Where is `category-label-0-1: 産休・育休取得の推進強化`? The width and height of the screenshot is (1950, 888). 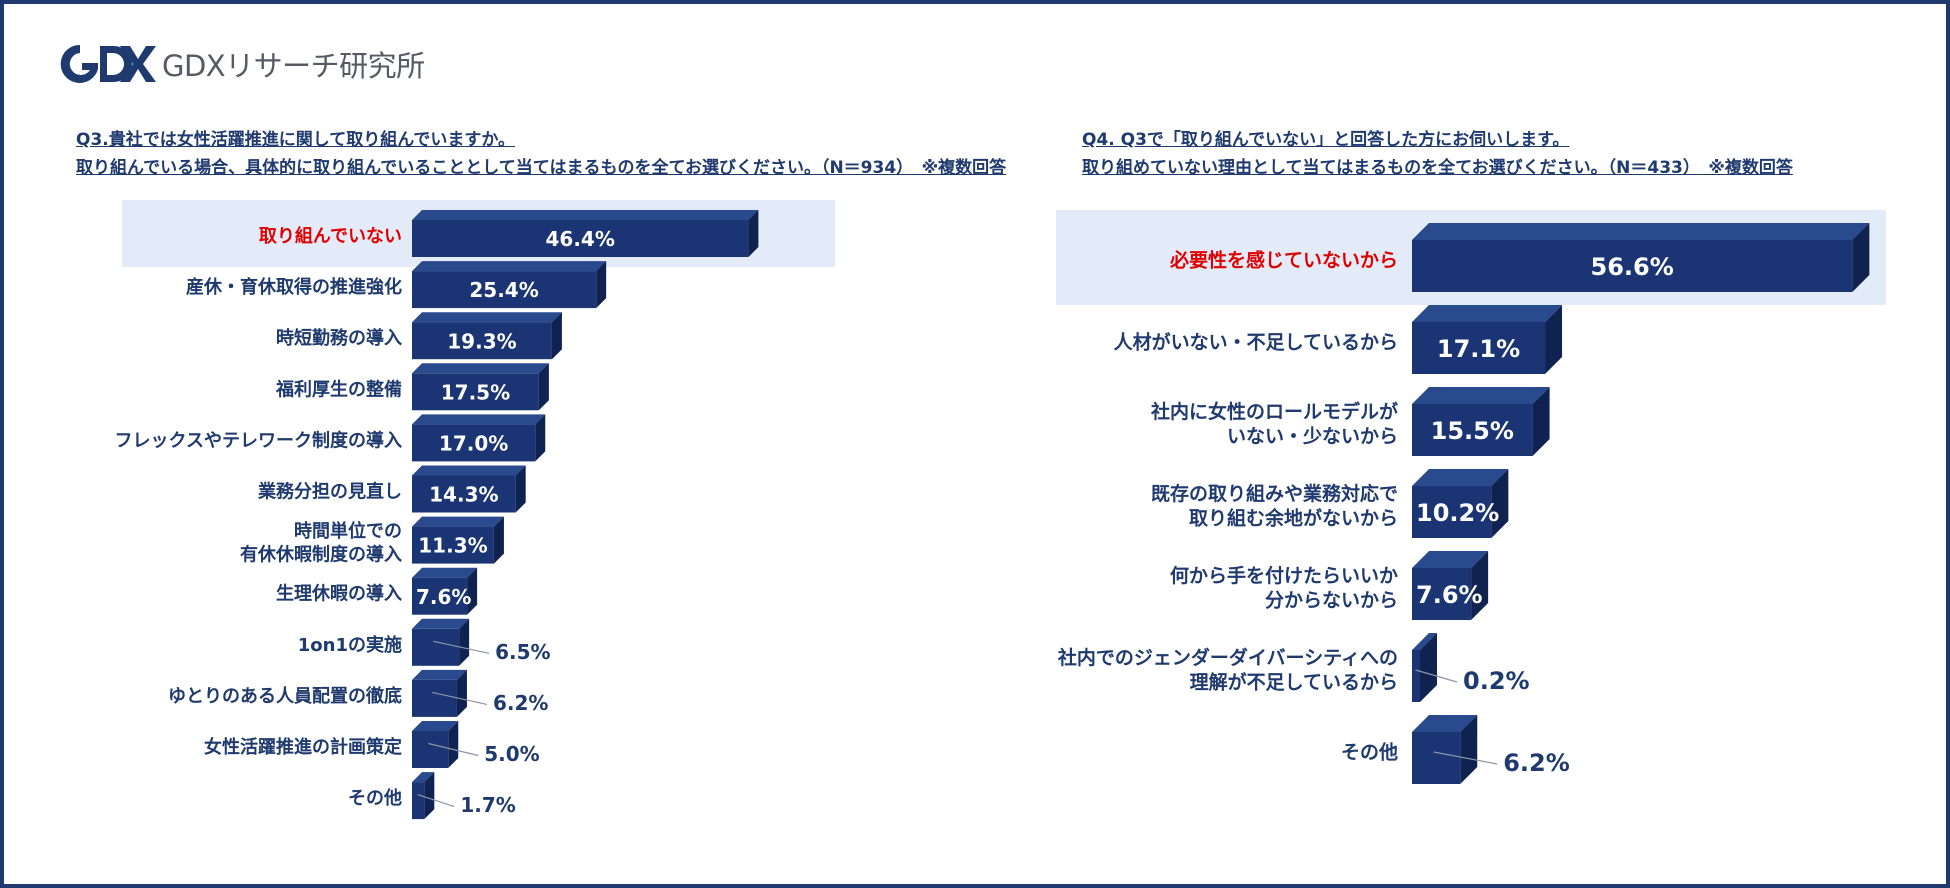
category-label-0-1: 産休・育休取得の推進強化 is located at coordinates (294, 287).